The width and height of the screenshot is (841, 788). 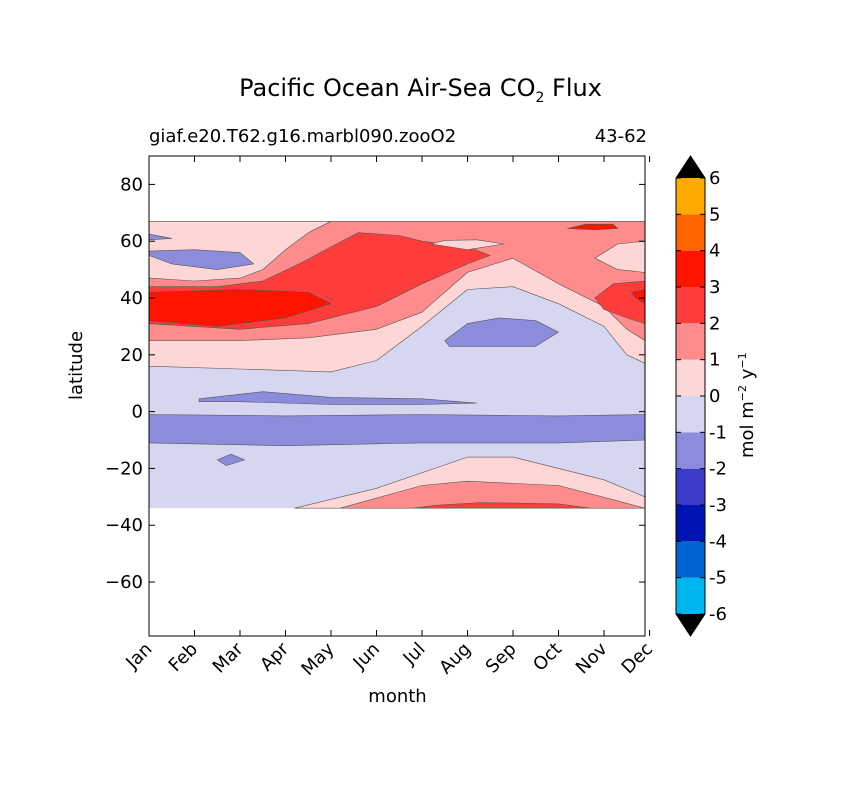 What do you see at coordinates (137, 412) in the screenshot?
I see `y-tick-label: 0` at bounding box center [137, 412].